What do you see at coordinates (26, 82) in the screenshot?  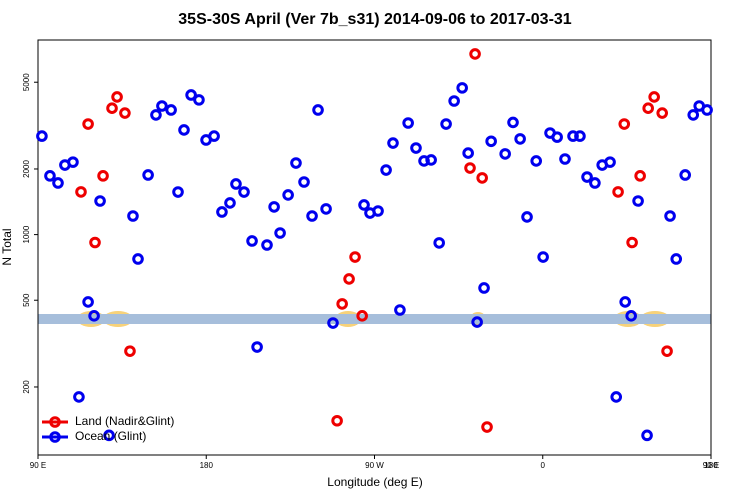 I see `y-tick-label: 5000` at bounding box center [26, 82].